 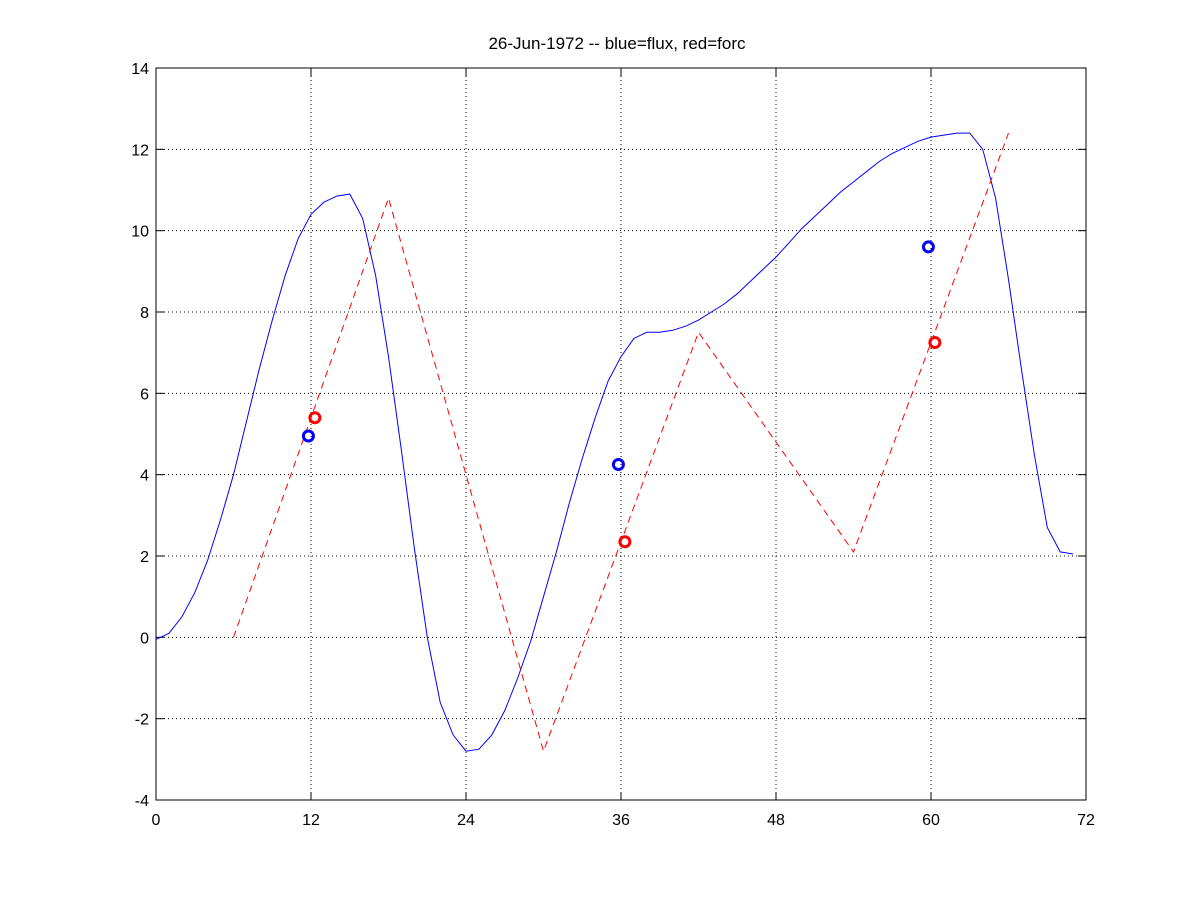 What do you see at coordinates (144, 313) in the screenshot?
I see `y-tick-label: 8` at bounding box center [144, 313].